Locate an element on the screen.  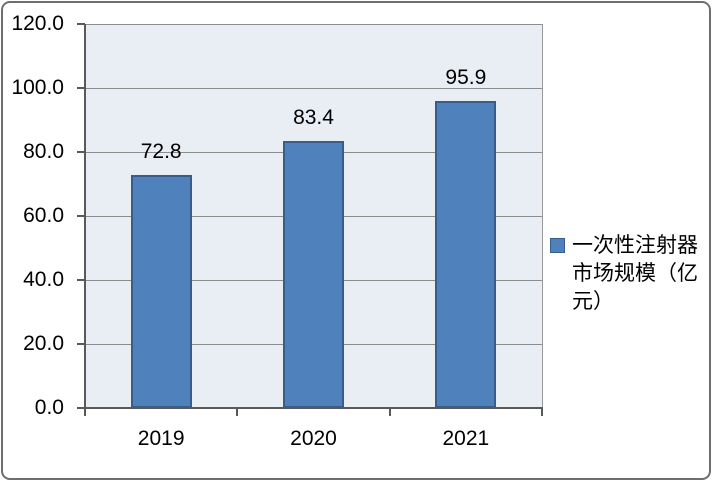
legend: 一次性注射器市场规模（亿元） is located at coordinates (627, 274).